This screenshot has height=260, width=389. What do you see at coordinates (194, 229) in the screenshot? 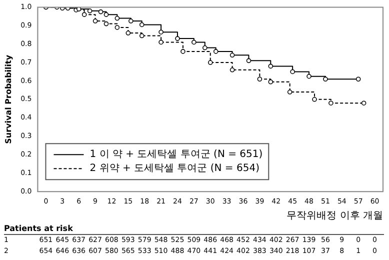
I see `text: Patients at risk` at bounding box center [194, 229].